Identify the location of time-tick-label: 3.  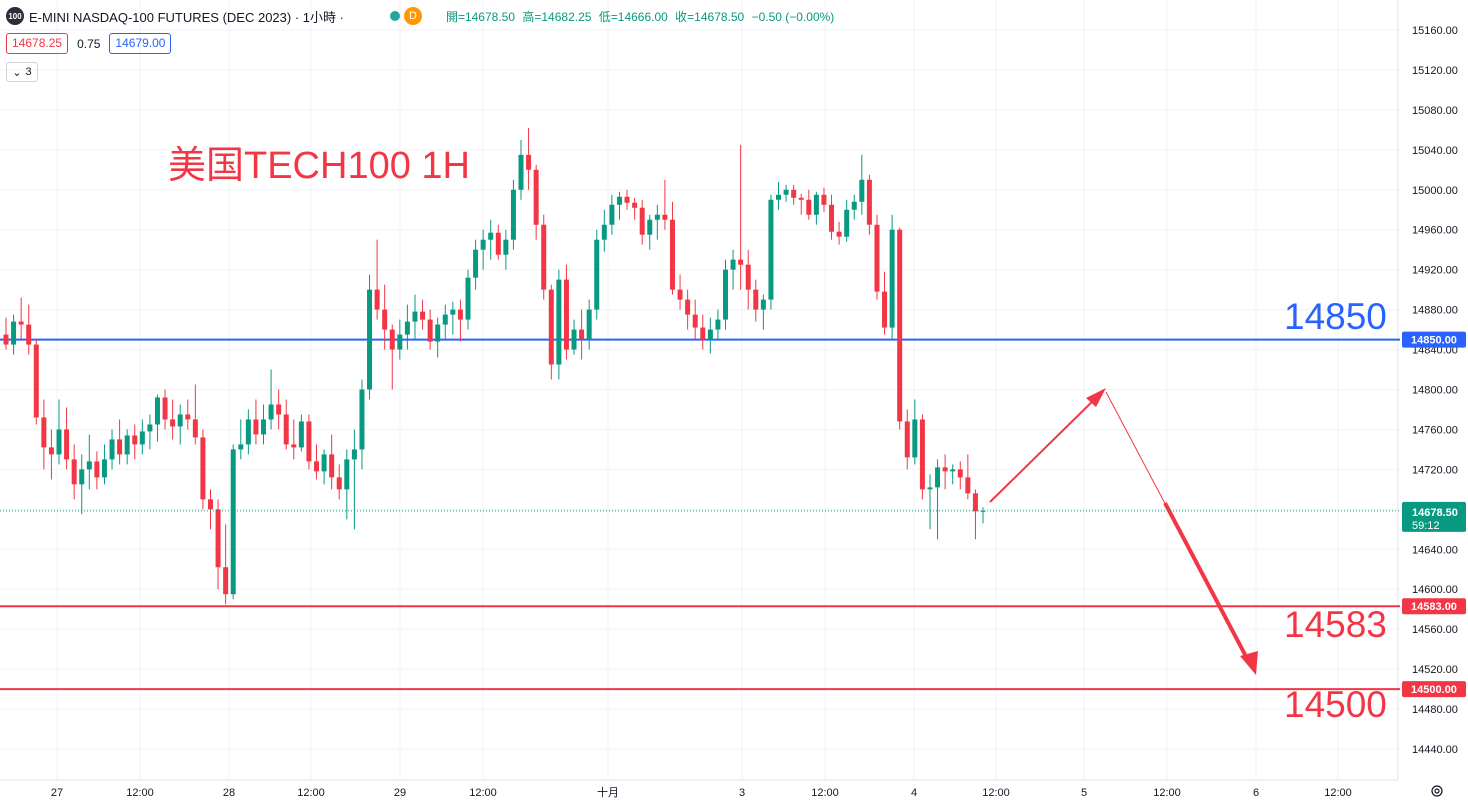
(742, 793).